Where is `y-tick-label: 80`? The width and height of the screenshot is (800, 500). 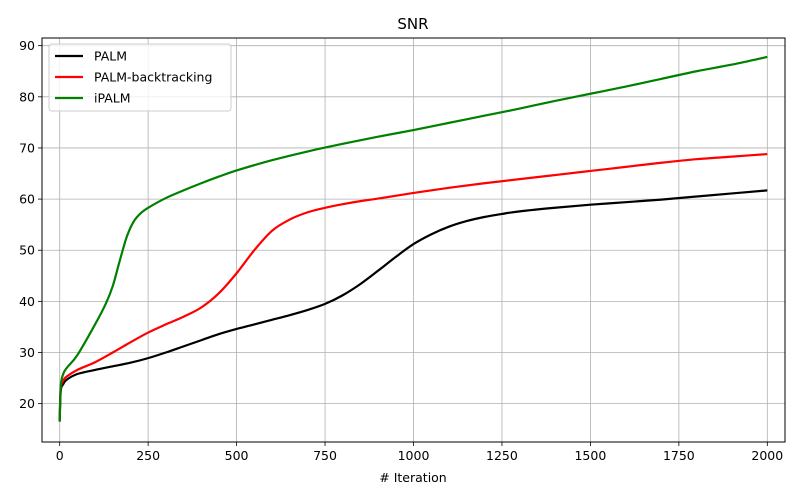
y-tick-label: 80 is located at coordinates (27, 96).